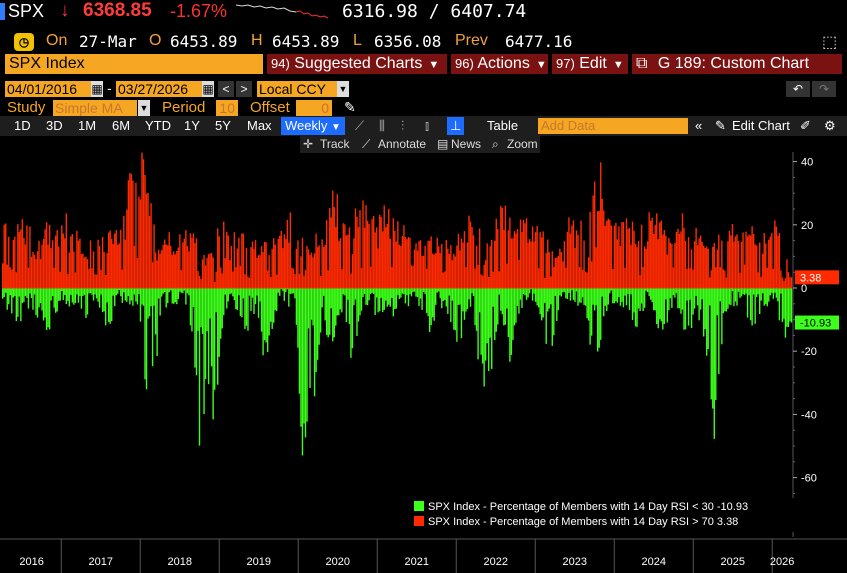 The image size is (847, 573). I want to click on period-6m: 6M, so click(121, 125).